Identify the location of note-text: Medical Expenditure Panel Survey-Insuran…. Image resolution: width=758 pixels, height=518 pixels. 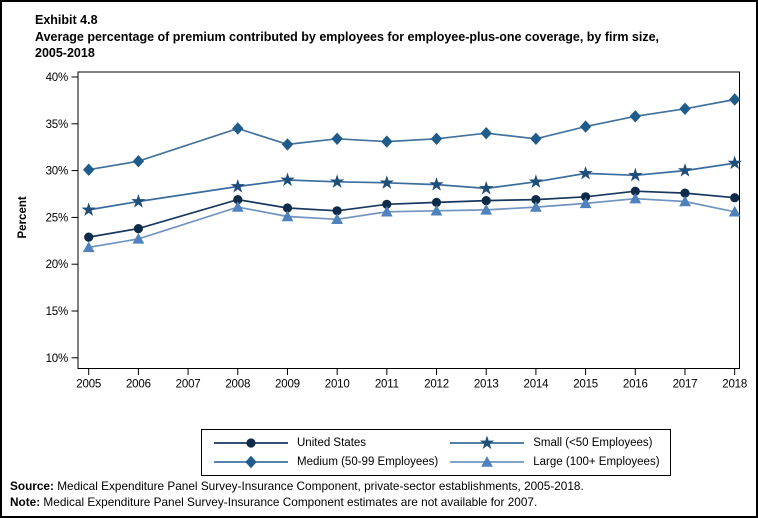
(289, 502).